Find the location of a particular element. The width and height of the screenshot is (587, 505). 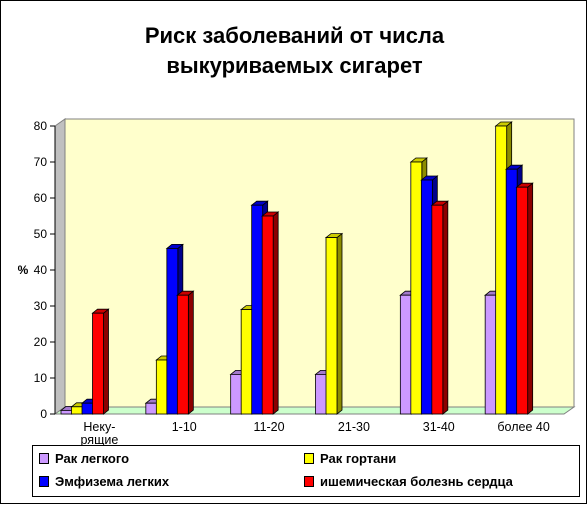

chart-title-line-2: выкуриваемых сигарет is located at coordinates (294, 65).